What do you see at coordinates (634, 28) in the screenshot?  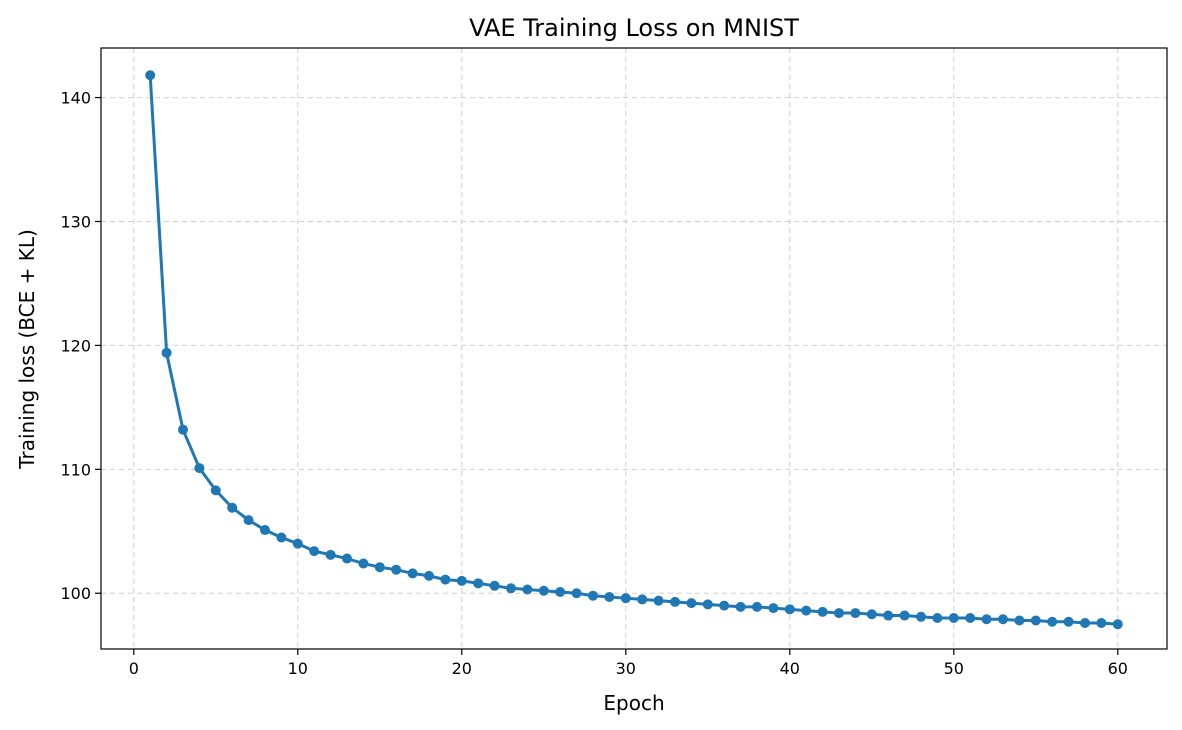 I see `chart-title: VAE Training Loss on MNIST` at bounding box center [634, 28].